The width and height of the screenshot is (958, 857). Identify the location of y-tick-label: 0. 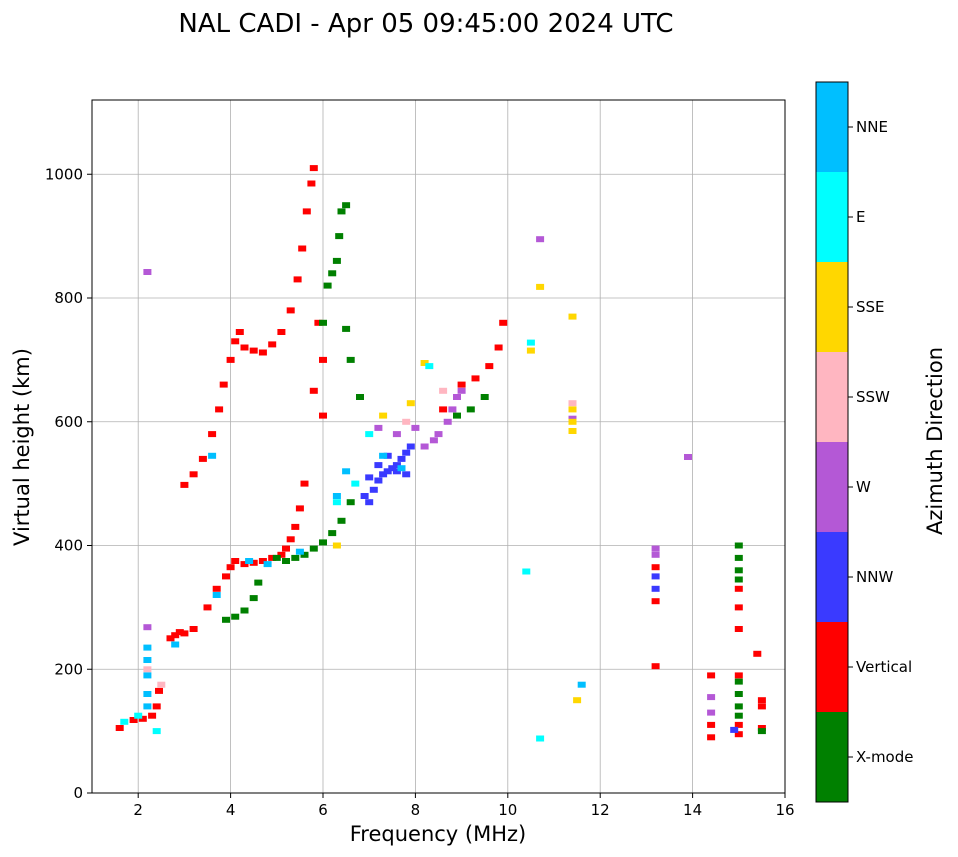
(78, 793).